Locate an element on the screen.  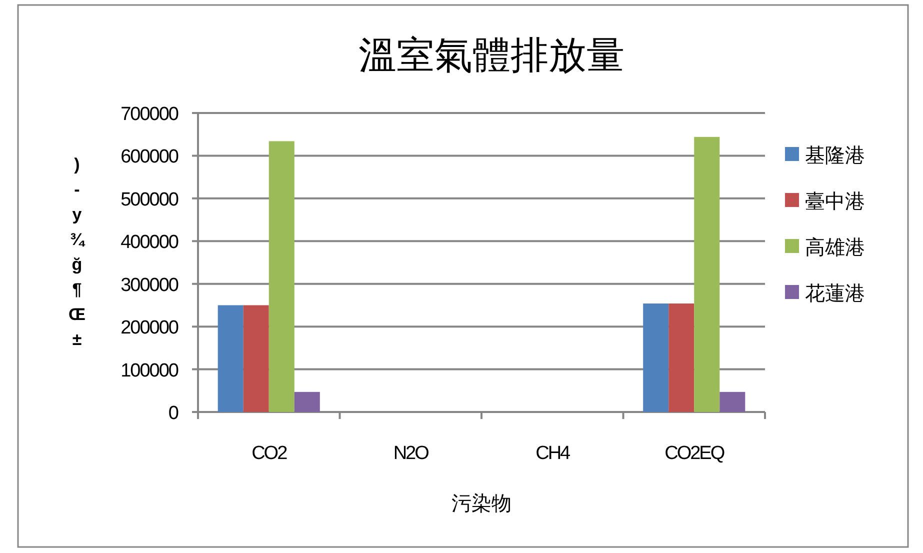
x-tick-label: CO2 is located at coordinates (270, 453).